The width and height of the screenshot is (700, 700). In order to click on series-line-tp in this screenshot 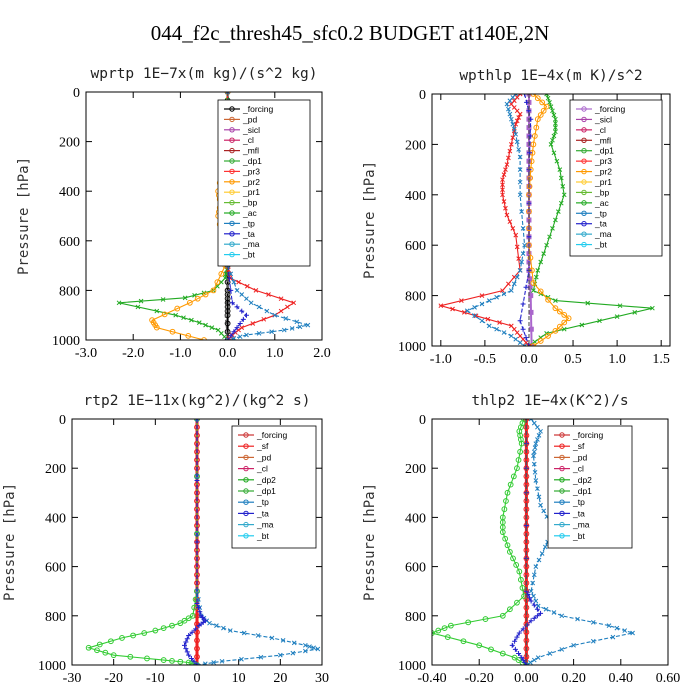, I will do `click(580, 542)`.